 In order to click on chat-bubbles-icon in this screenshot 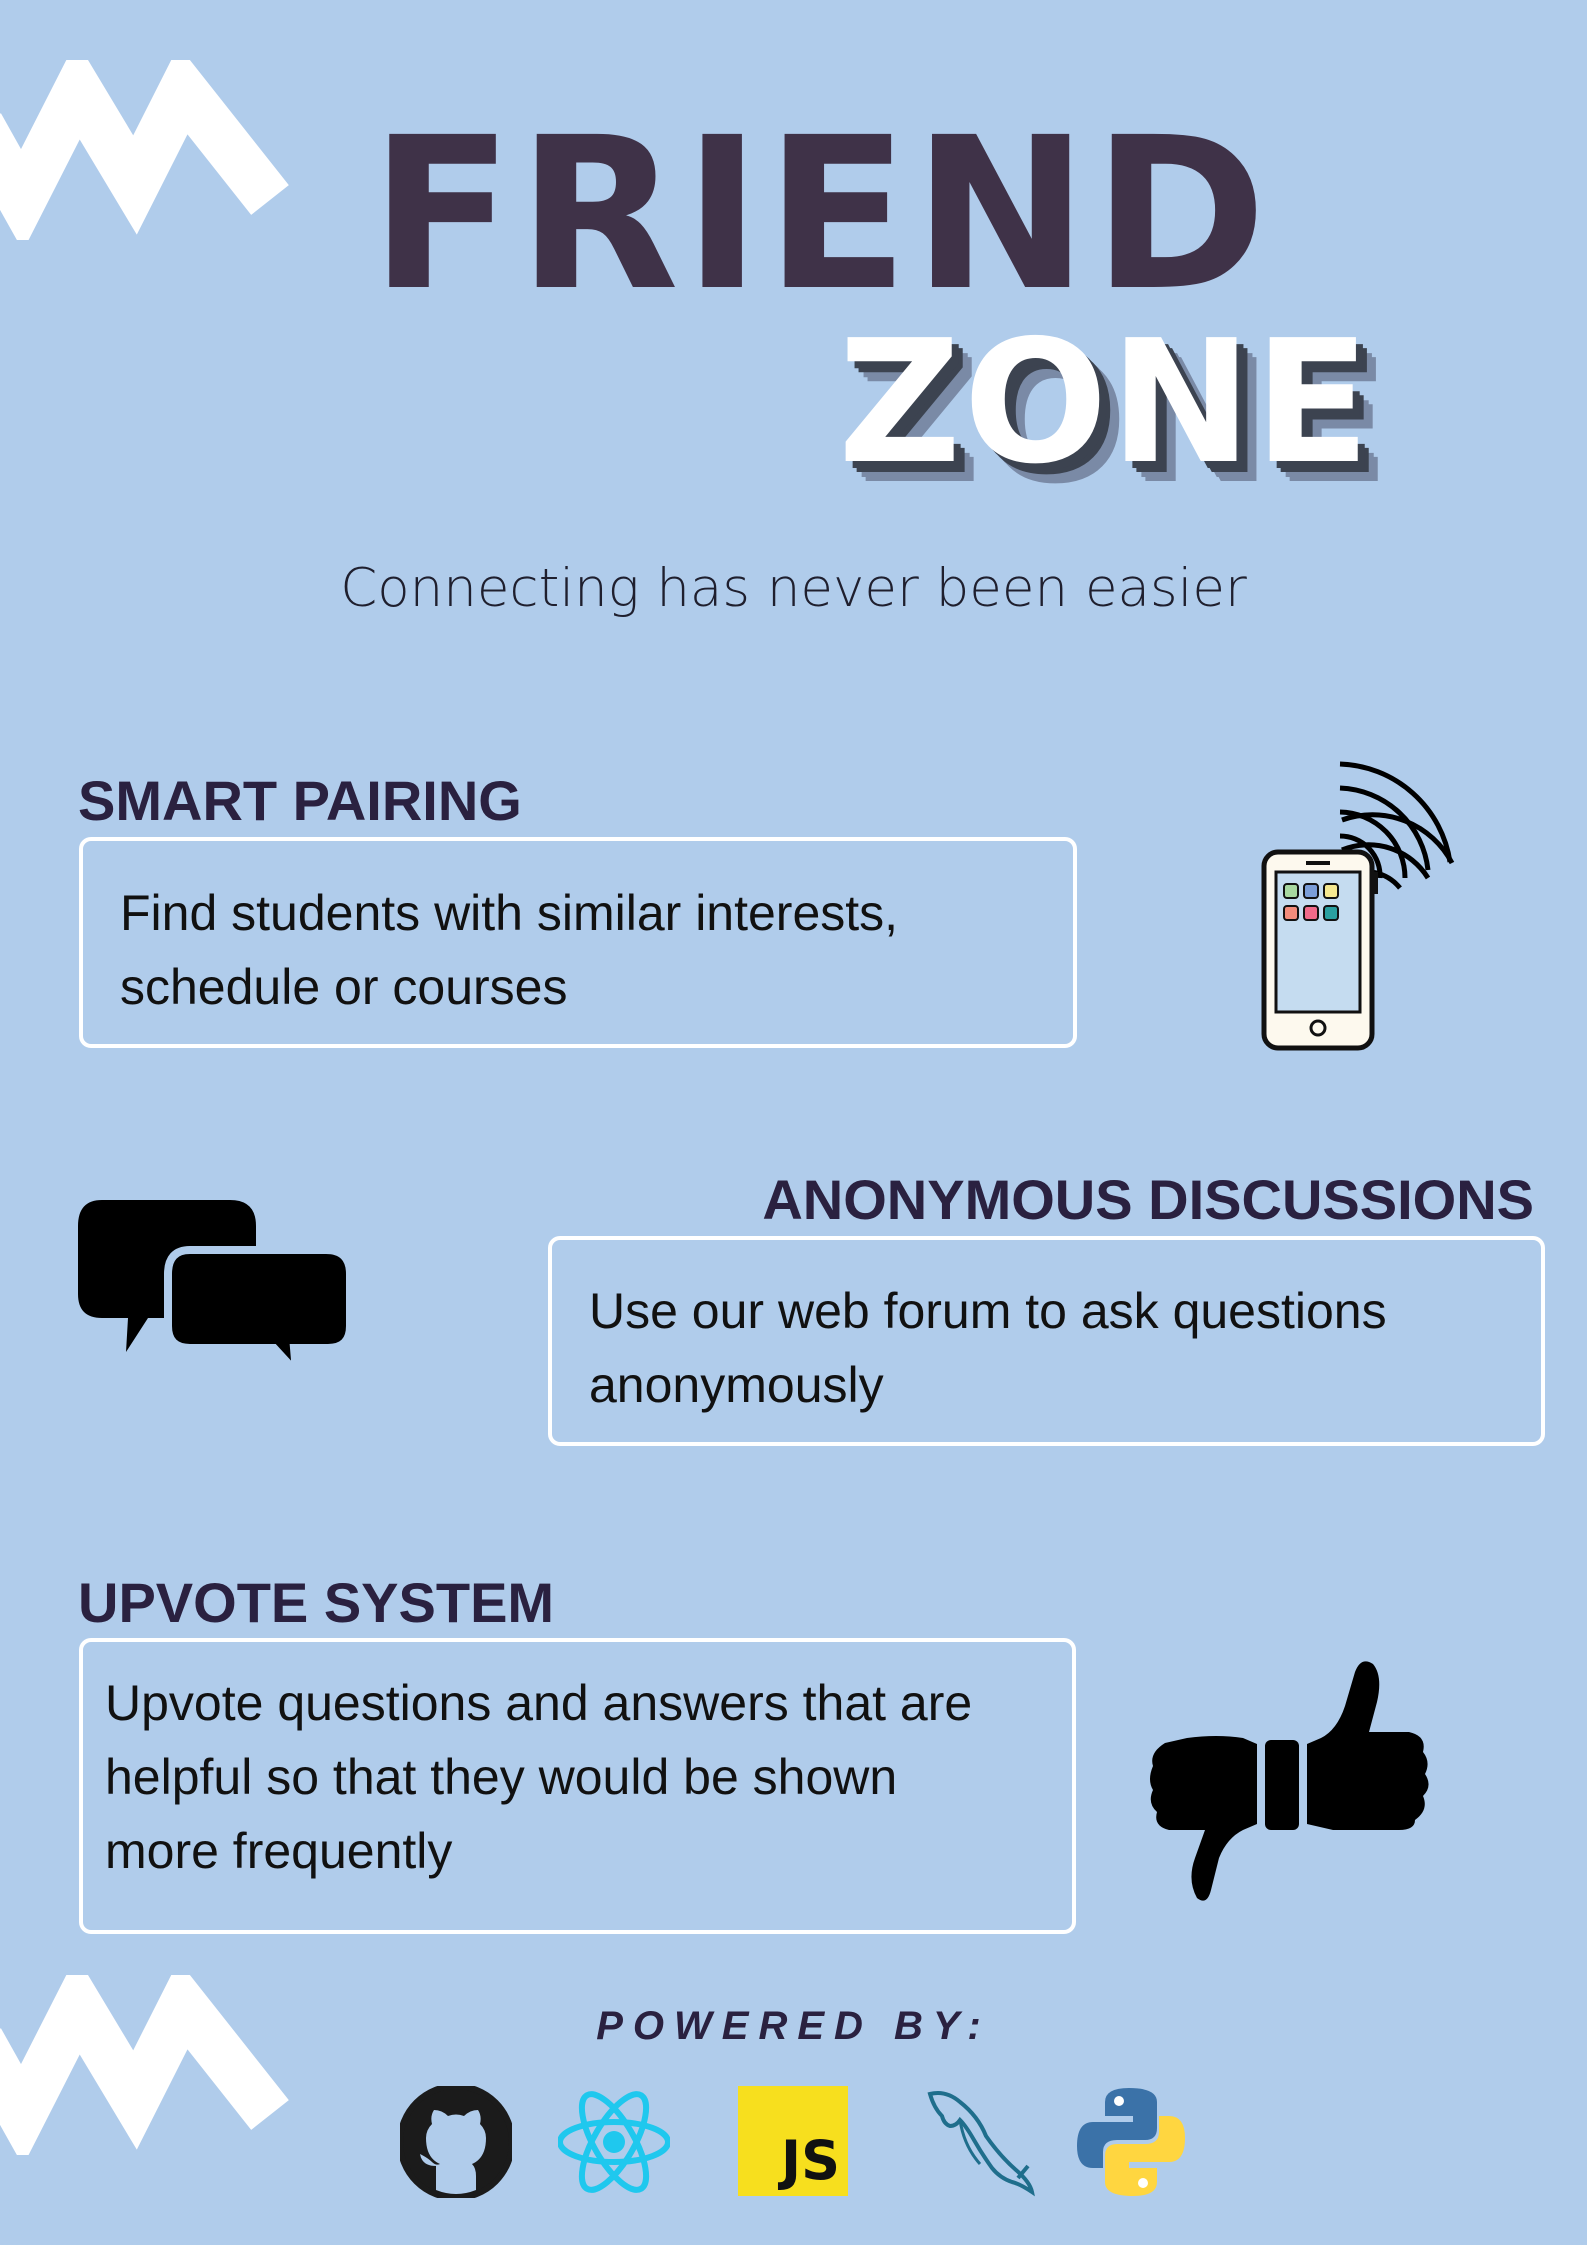, I will do `click(214, 1287)`.